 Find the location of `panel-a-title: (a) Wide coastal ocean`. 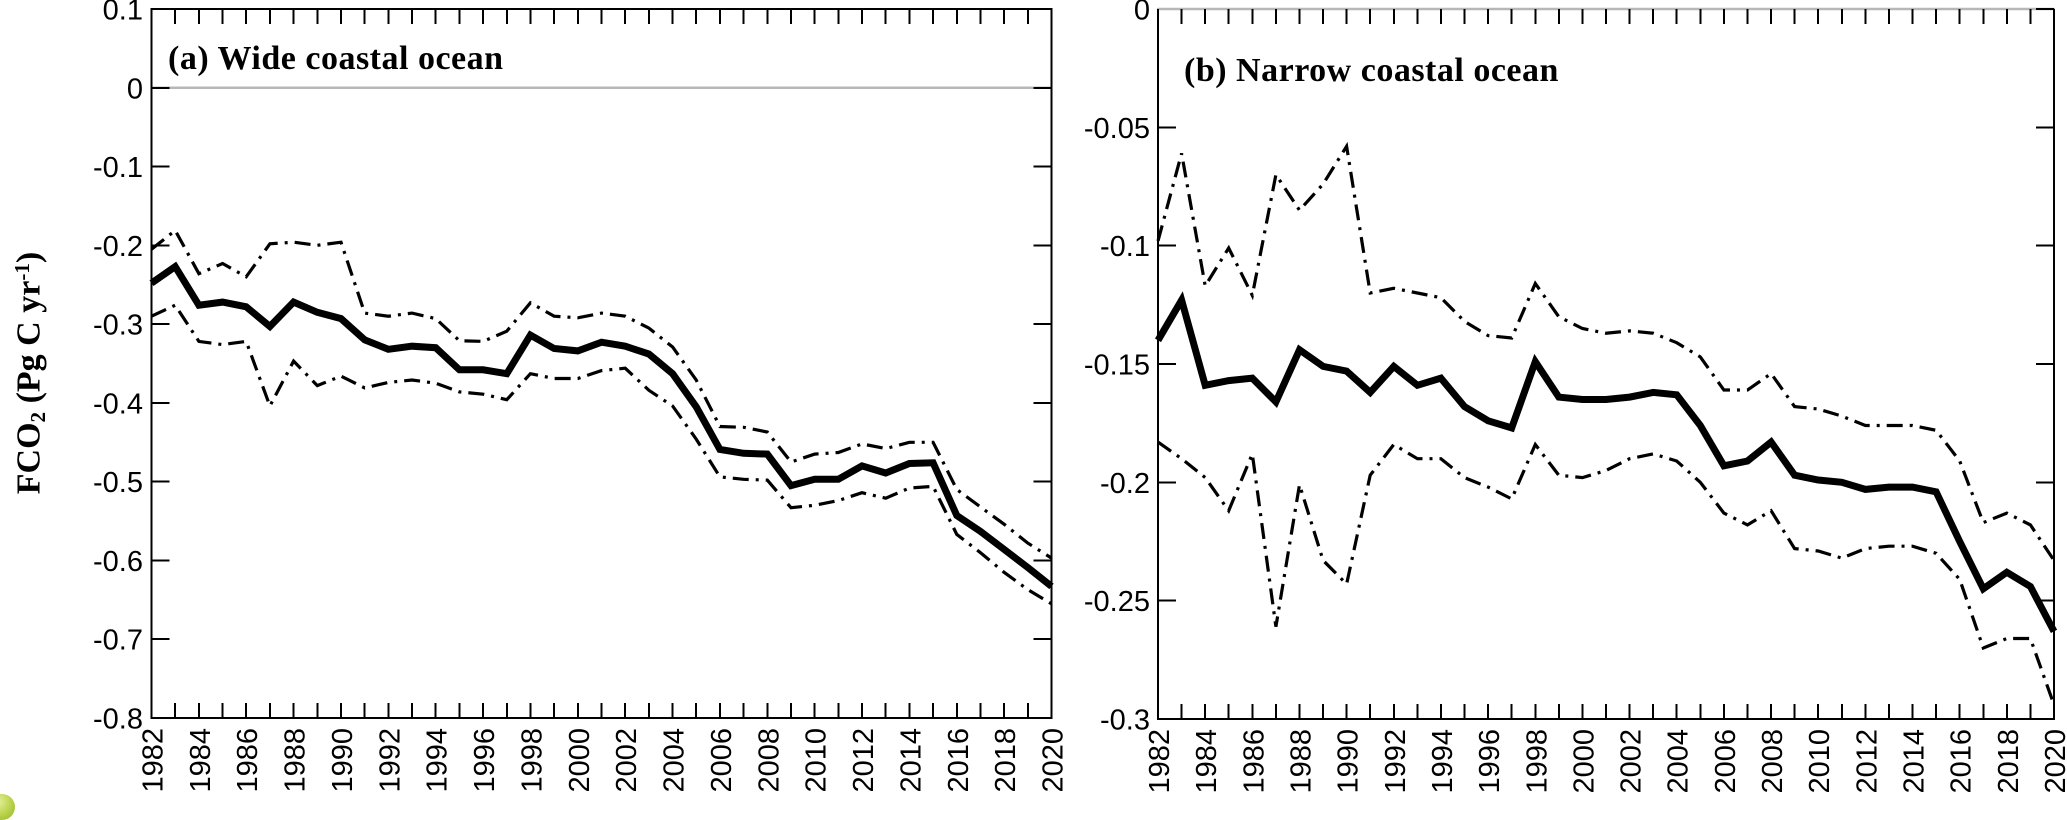

panel-a-title: (a) Wide coastal ocean is located at coordinates (336, 58).